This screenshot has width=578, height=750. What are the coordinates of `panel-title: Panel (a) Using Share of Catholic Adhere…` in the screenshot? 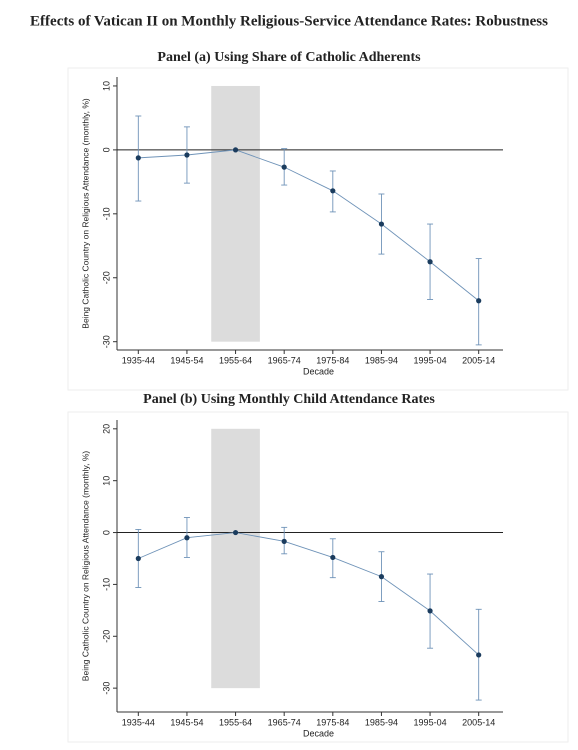 It's located at (289, 57).